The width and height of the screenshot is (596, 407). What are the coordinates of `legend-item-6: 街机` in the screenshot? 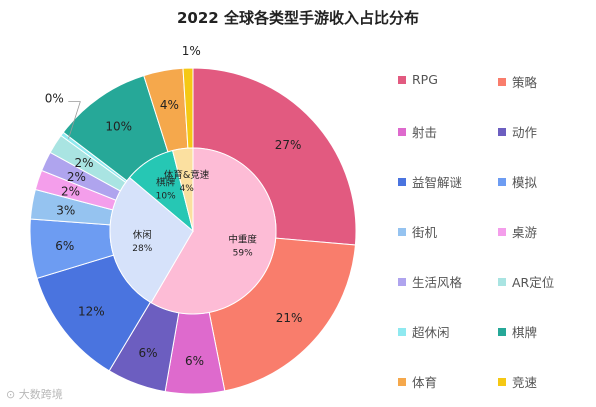 It's located at (417, 231).